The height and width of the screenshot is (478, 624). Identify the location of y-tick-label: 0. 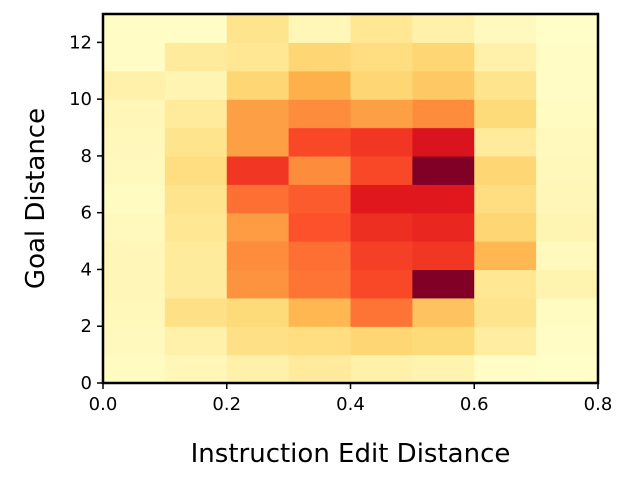
(86, 383).